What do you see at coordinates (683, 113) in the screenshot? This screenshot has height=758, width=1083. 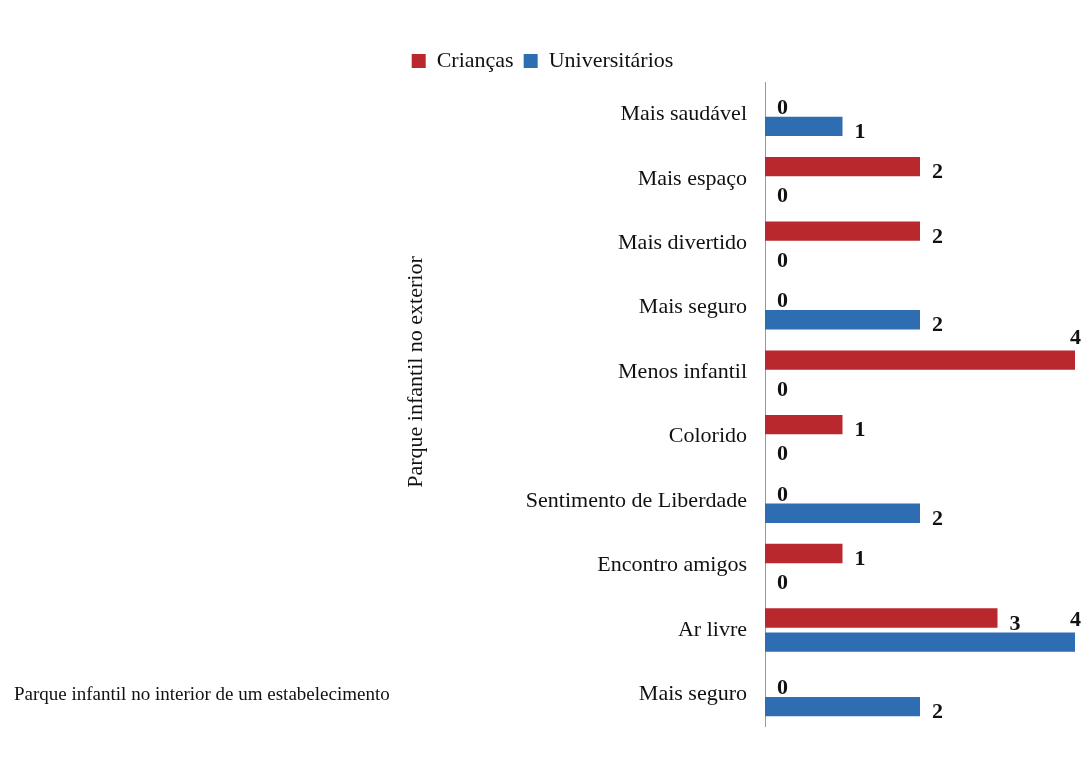 I see `y-tick-label: Mais saudável` at bounding box center [683, 113].